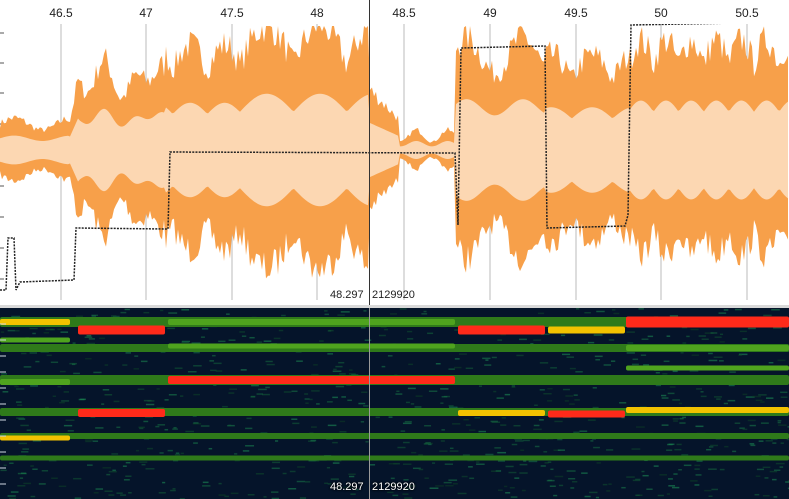 The image size is (789, 499). What do you see at coordinates (369, 153) in the screenshot?
I see `playhead-cursor` at bounding box center [369, 153].